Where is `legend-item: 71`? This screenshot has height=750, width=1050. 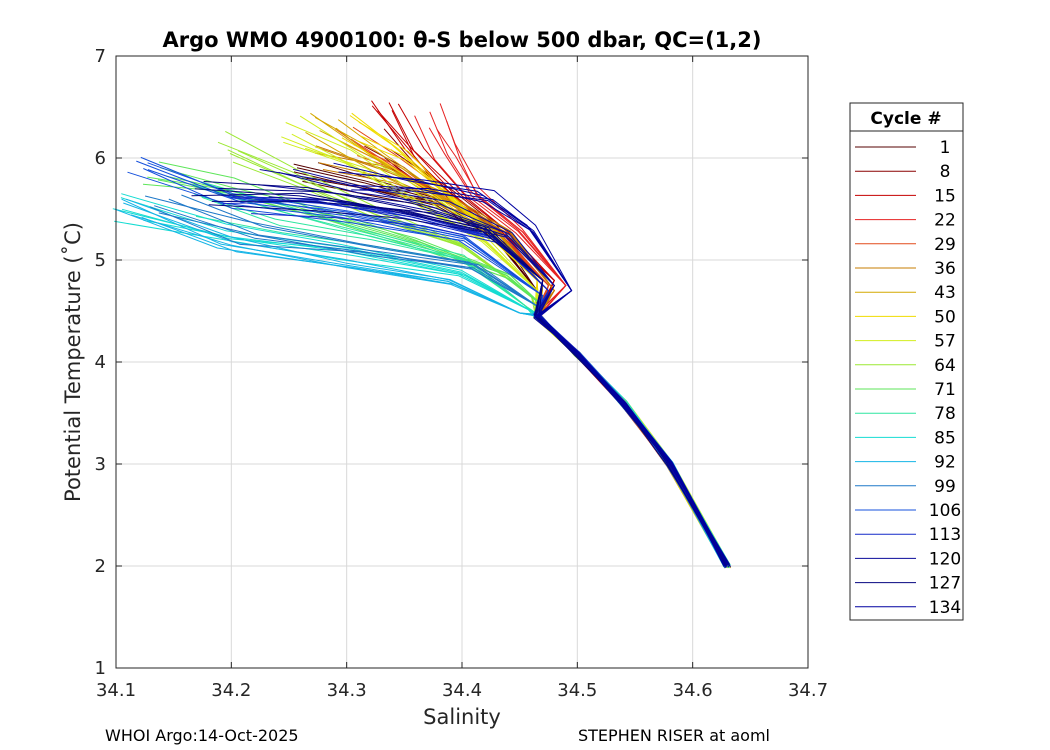 legend-item: 71 is located at coordinates (905, 390).